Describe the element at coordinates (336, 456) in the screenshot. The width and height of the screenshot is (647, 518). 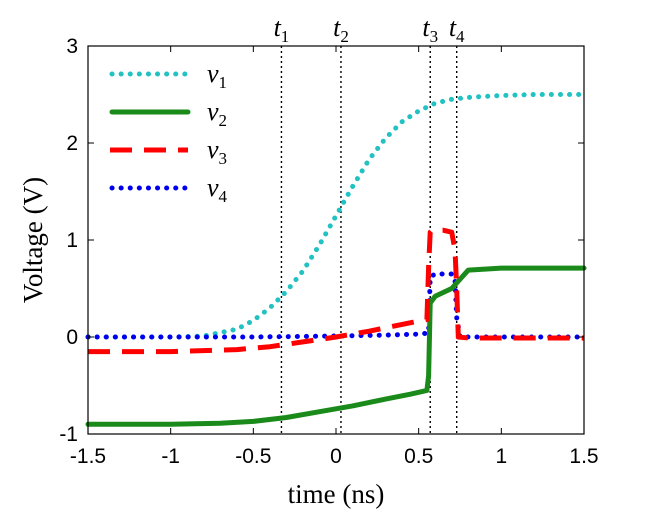
I see `x-tick-label: 0` at that location.